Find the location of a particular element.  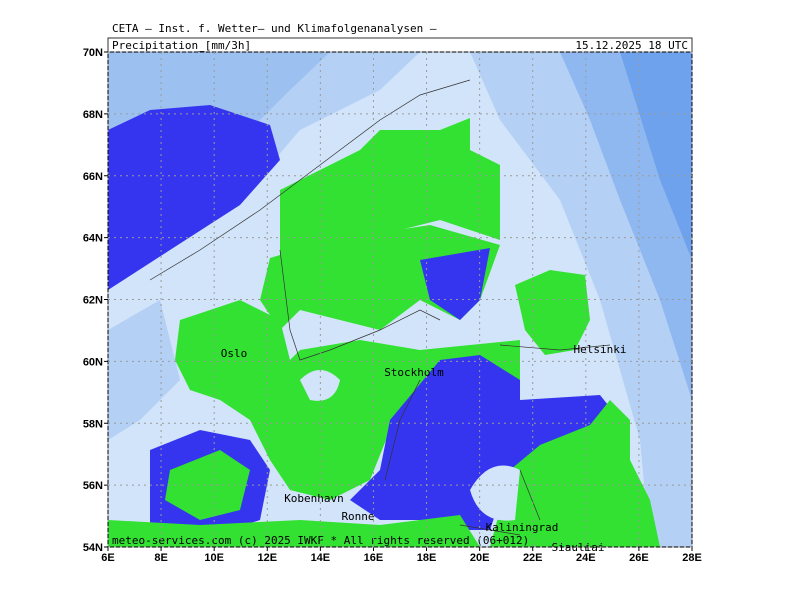

lon-tick-label: 16E is located at coordinates (374, 558).